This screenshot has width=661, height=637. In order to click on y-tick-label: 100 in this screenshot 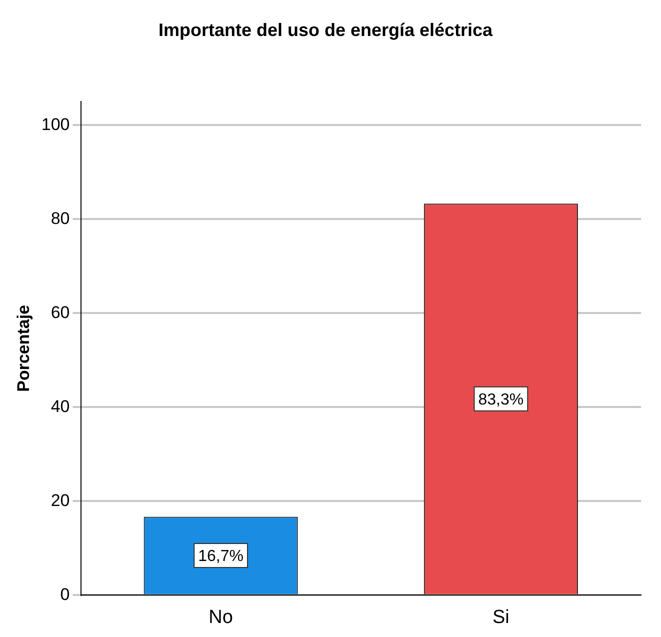, I will do `click(55, 124)`.